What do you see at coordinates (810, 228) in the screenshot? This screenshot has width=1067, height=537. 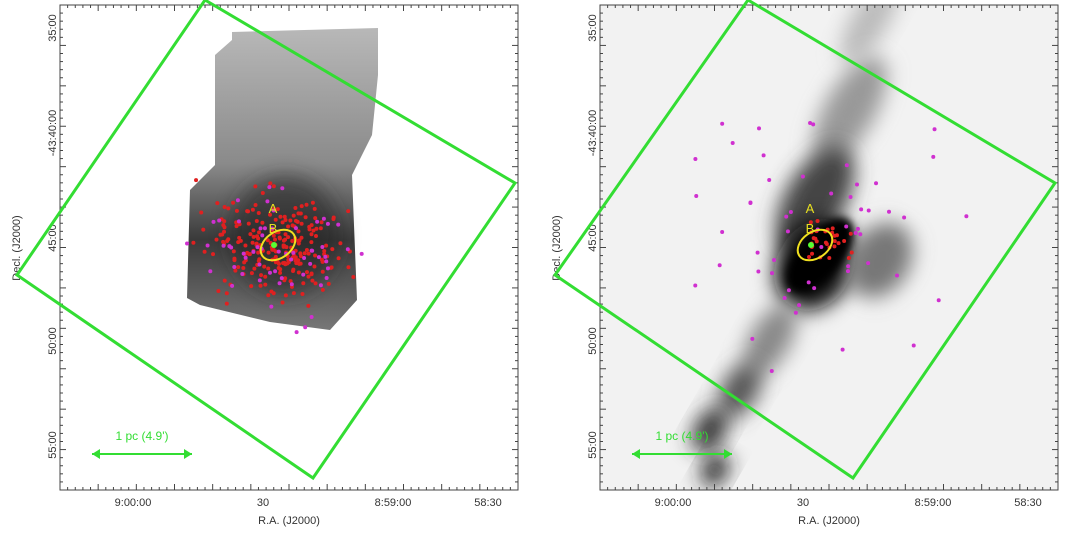 I see `label-b: B` at bounding box center [810, 228].